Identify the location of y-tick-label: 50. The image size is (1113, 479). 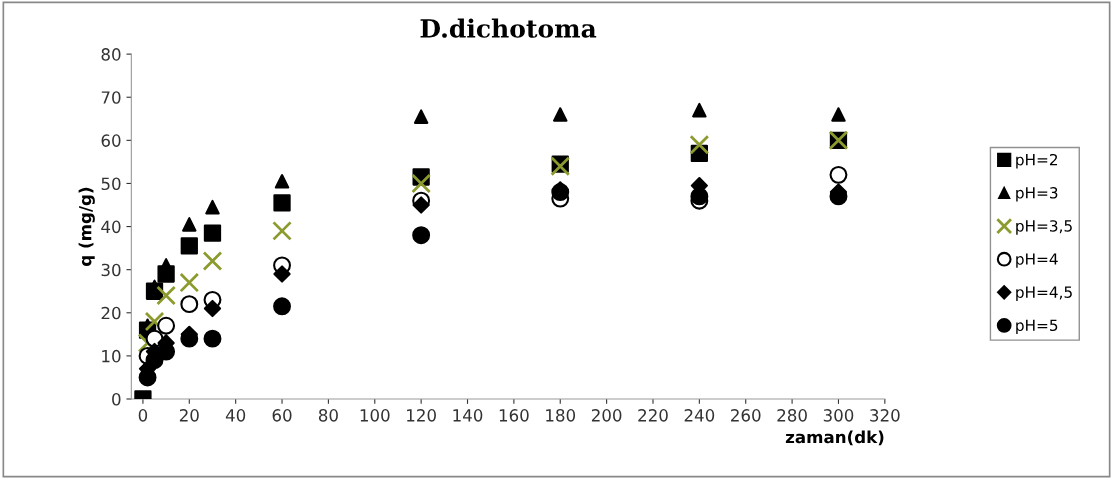
(111, 184).